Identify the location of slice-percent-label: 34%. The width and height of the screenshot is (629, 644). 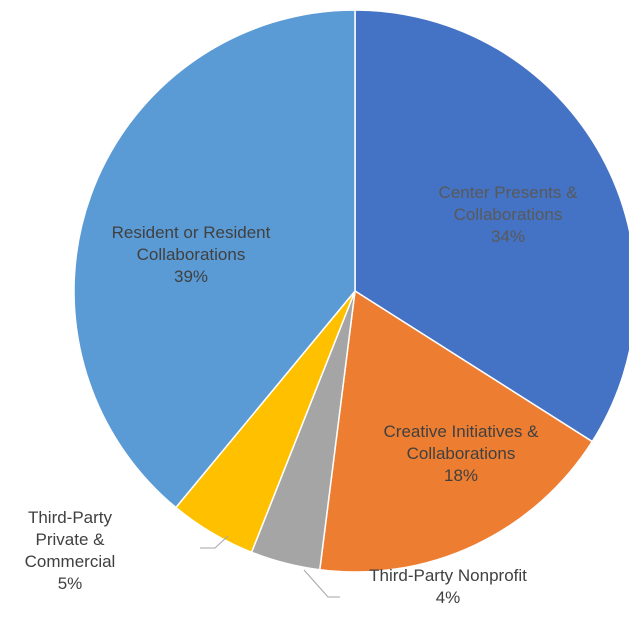
(508, 236).